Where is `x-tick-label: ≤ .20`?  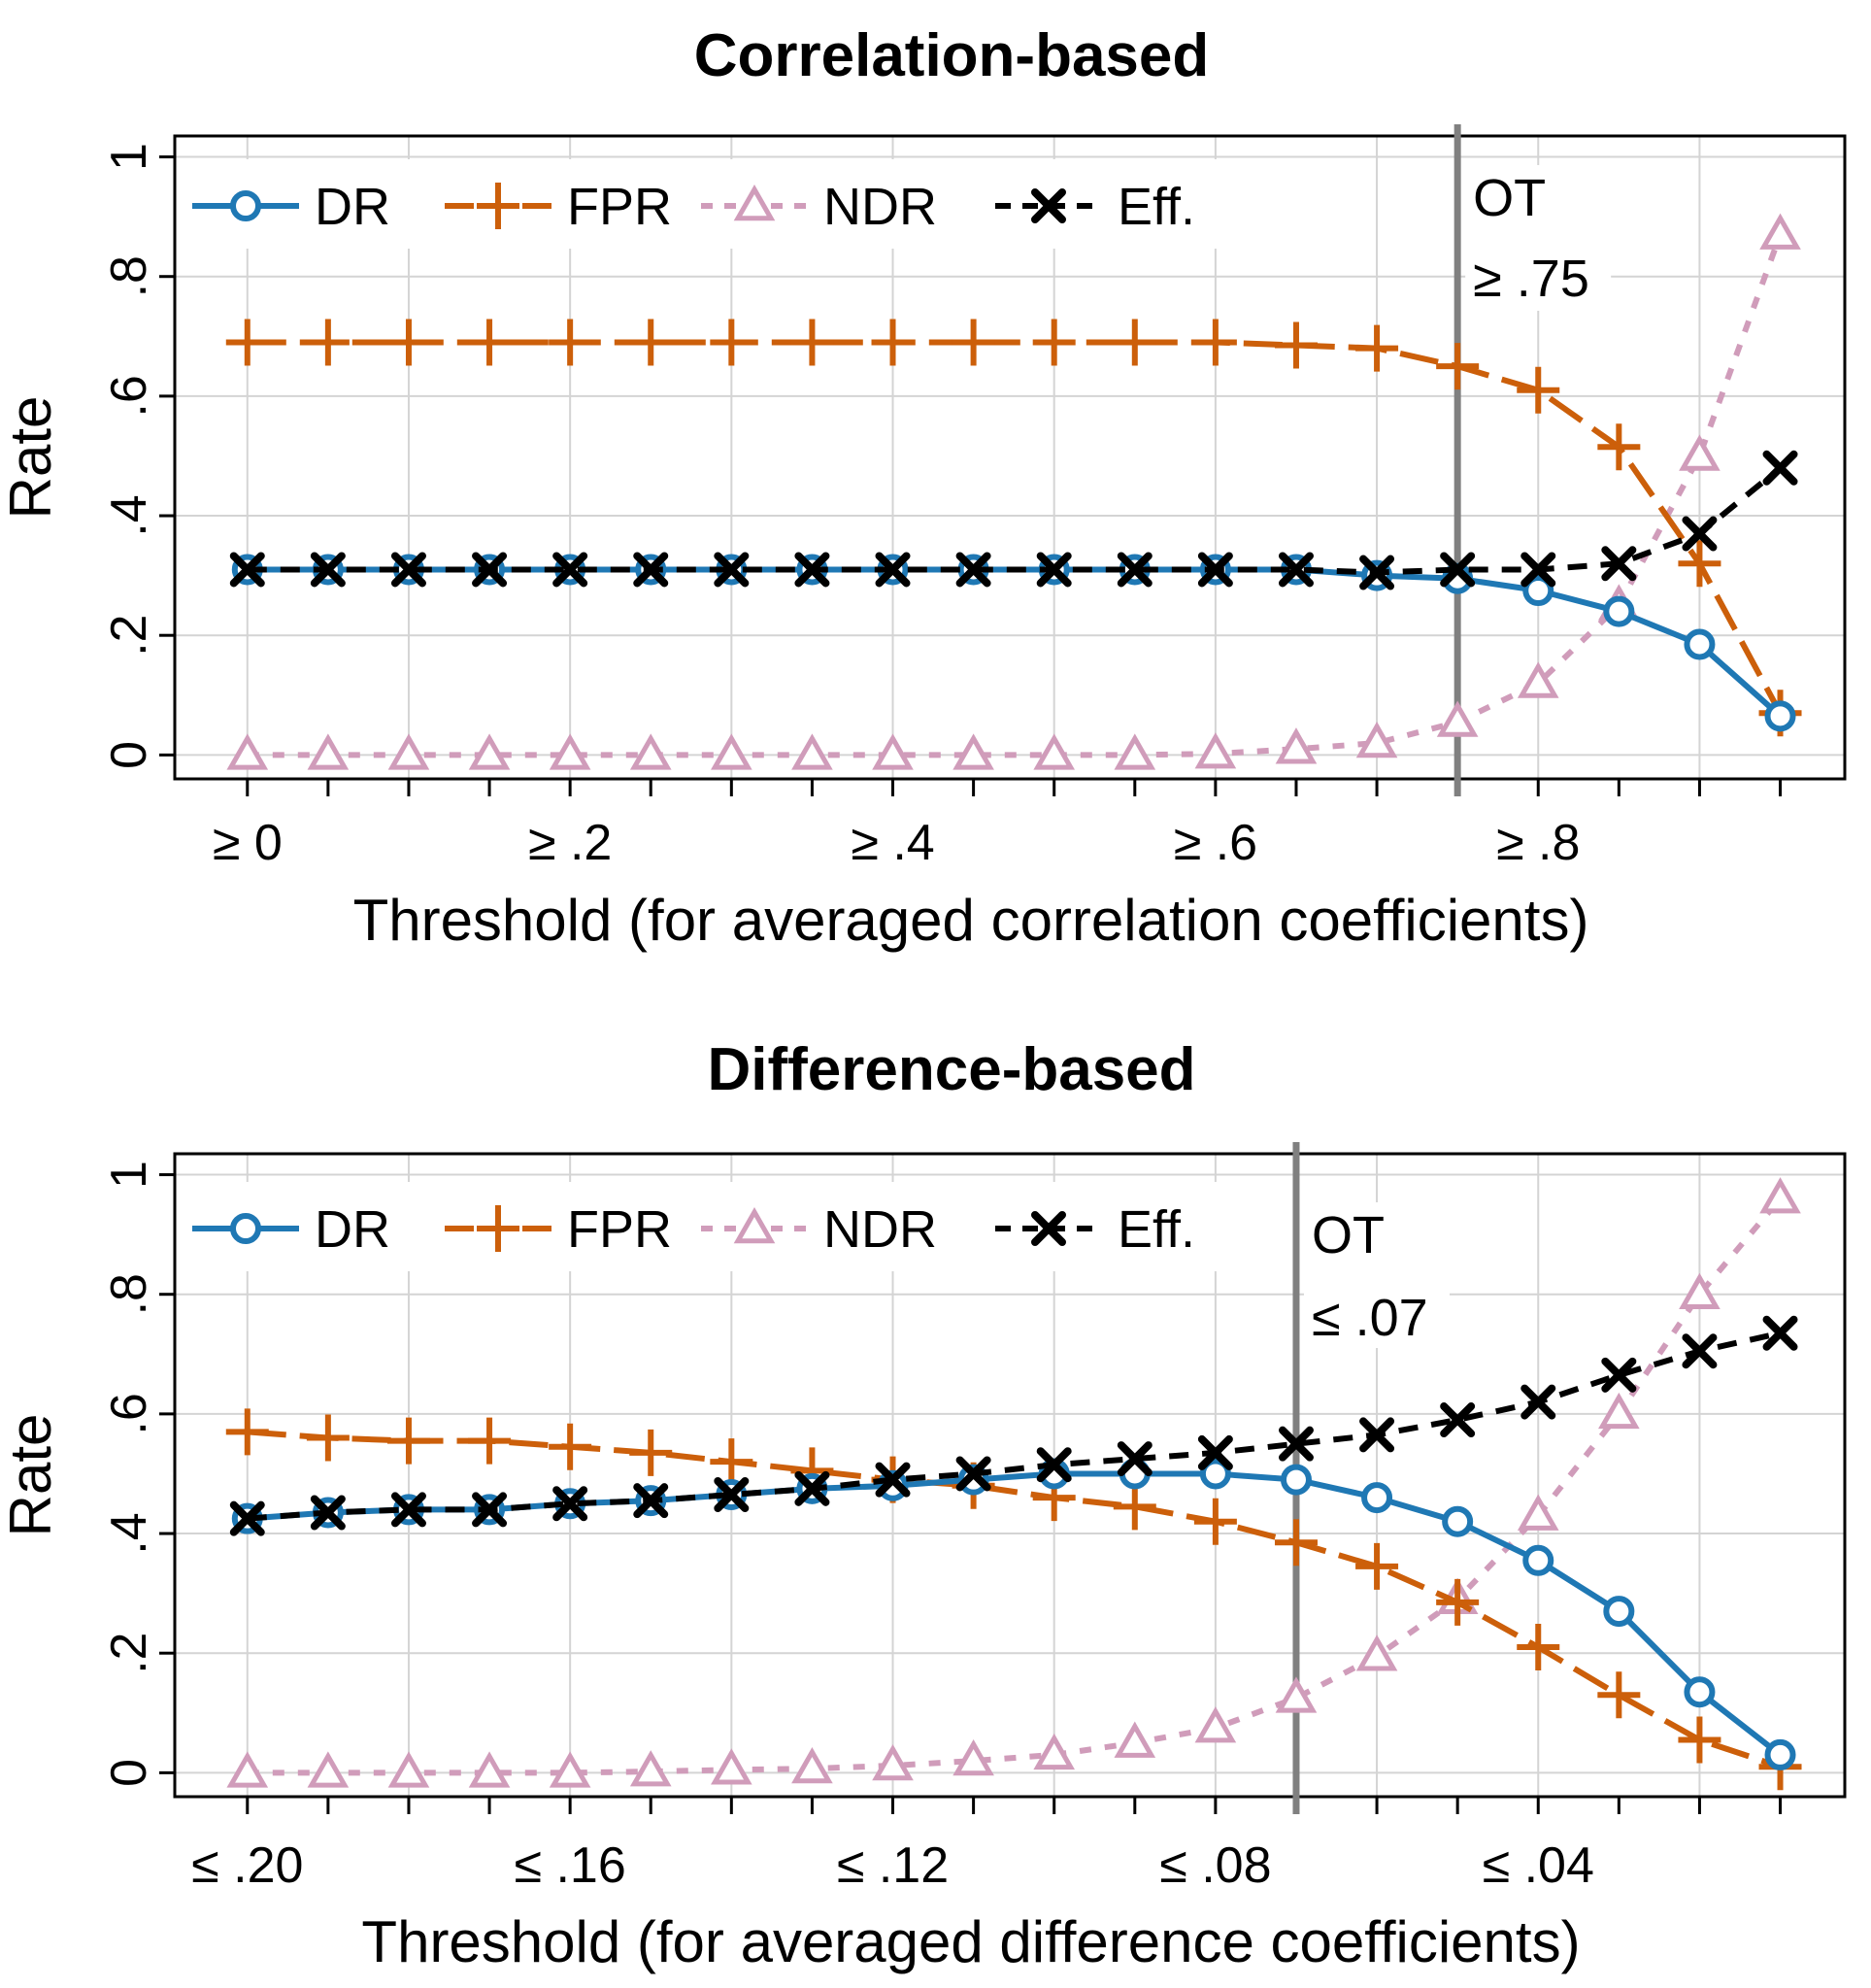
x-tick-label: ≤ .20 is located at coordinates (247, 1865).